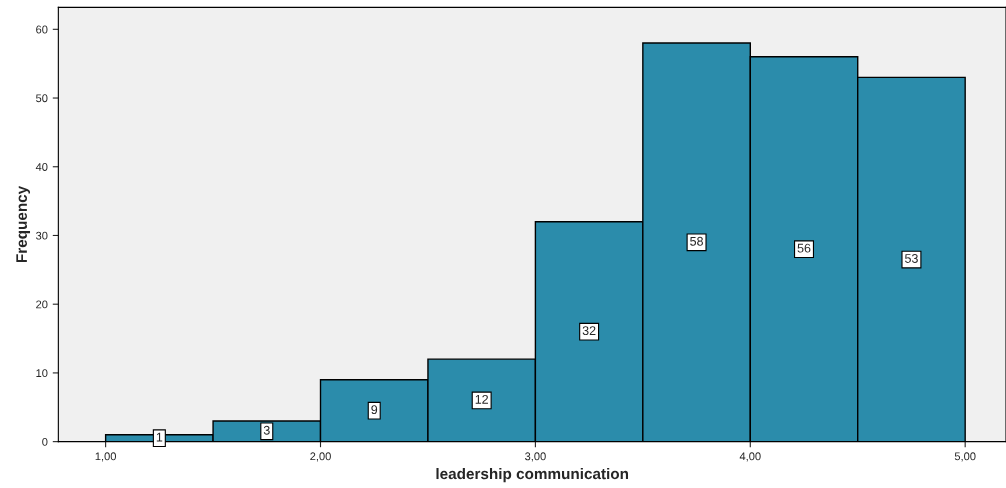 The image size is (1006, 488). What do you see at coordinates (45, 441) in the screenshot?
I see `y-tick-label: 0` at bounding box center [45, 441].